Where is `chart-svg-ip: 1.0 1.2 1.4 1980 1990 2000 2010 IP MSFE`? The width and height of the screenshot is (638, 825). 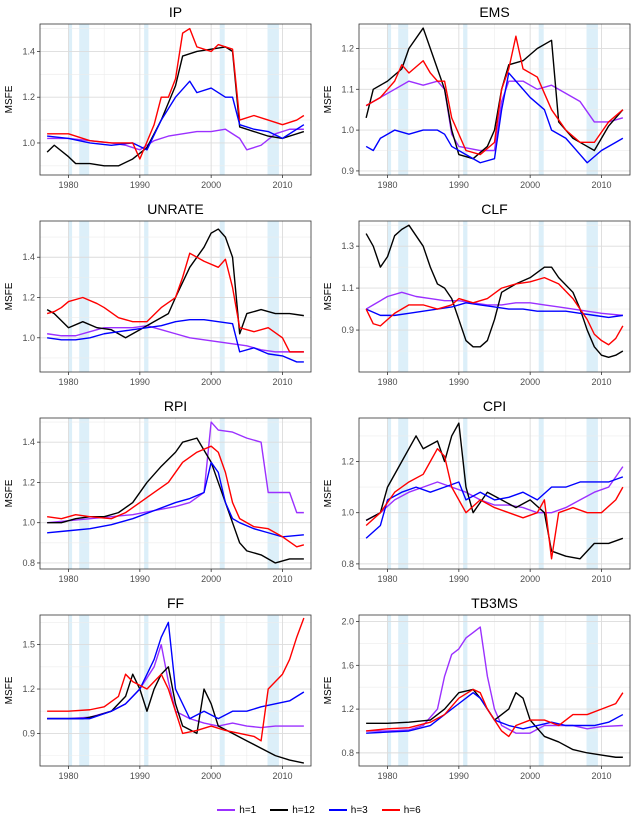
chart-svg-ip: 1.0 1.2 1.4 1980 1990 2000 2010 IP MSFE is located at coordinates (158, 97).